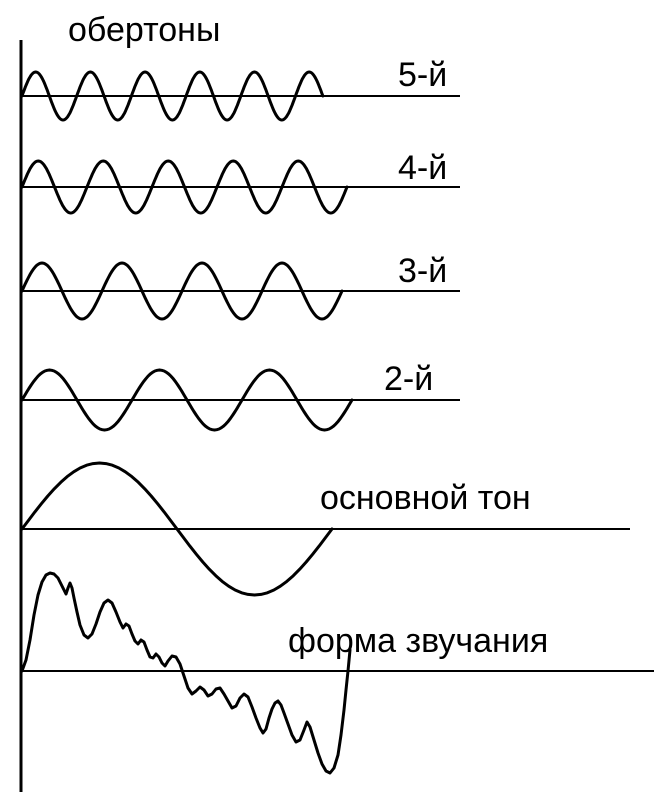 The width and height of the screenshot is (659, 796). I want to click on label-fundamental: основной тон, so click(425, 498).